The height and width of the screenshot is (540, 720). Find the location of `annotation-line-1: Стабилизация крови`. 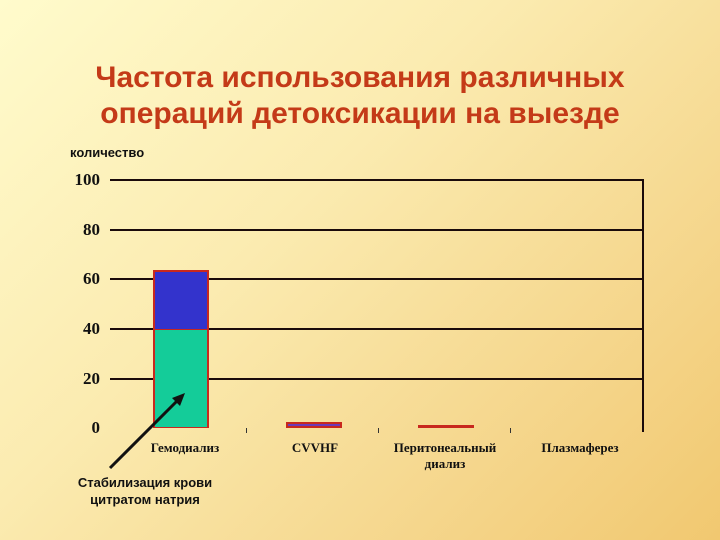

annotation-line-1: Стабилизация крови is located at coordinates (145, 482).